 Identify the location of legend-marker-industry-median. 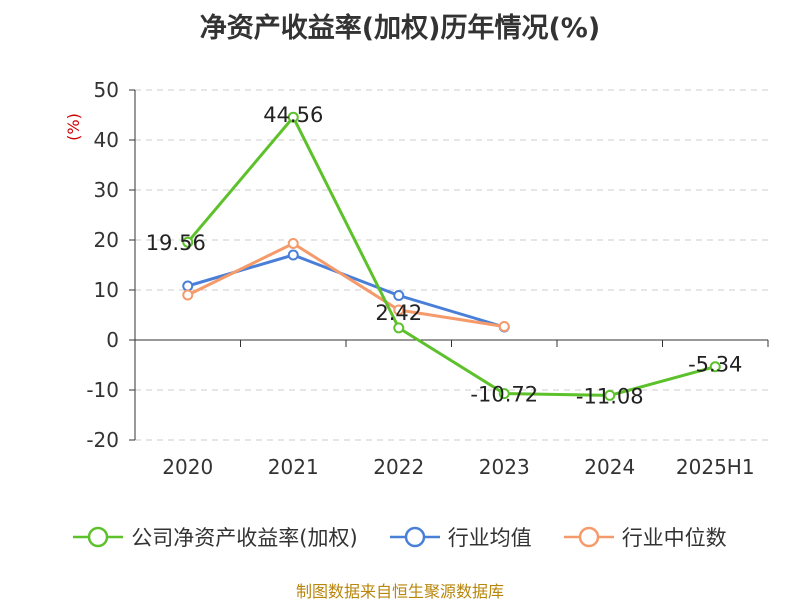
(588, 537).